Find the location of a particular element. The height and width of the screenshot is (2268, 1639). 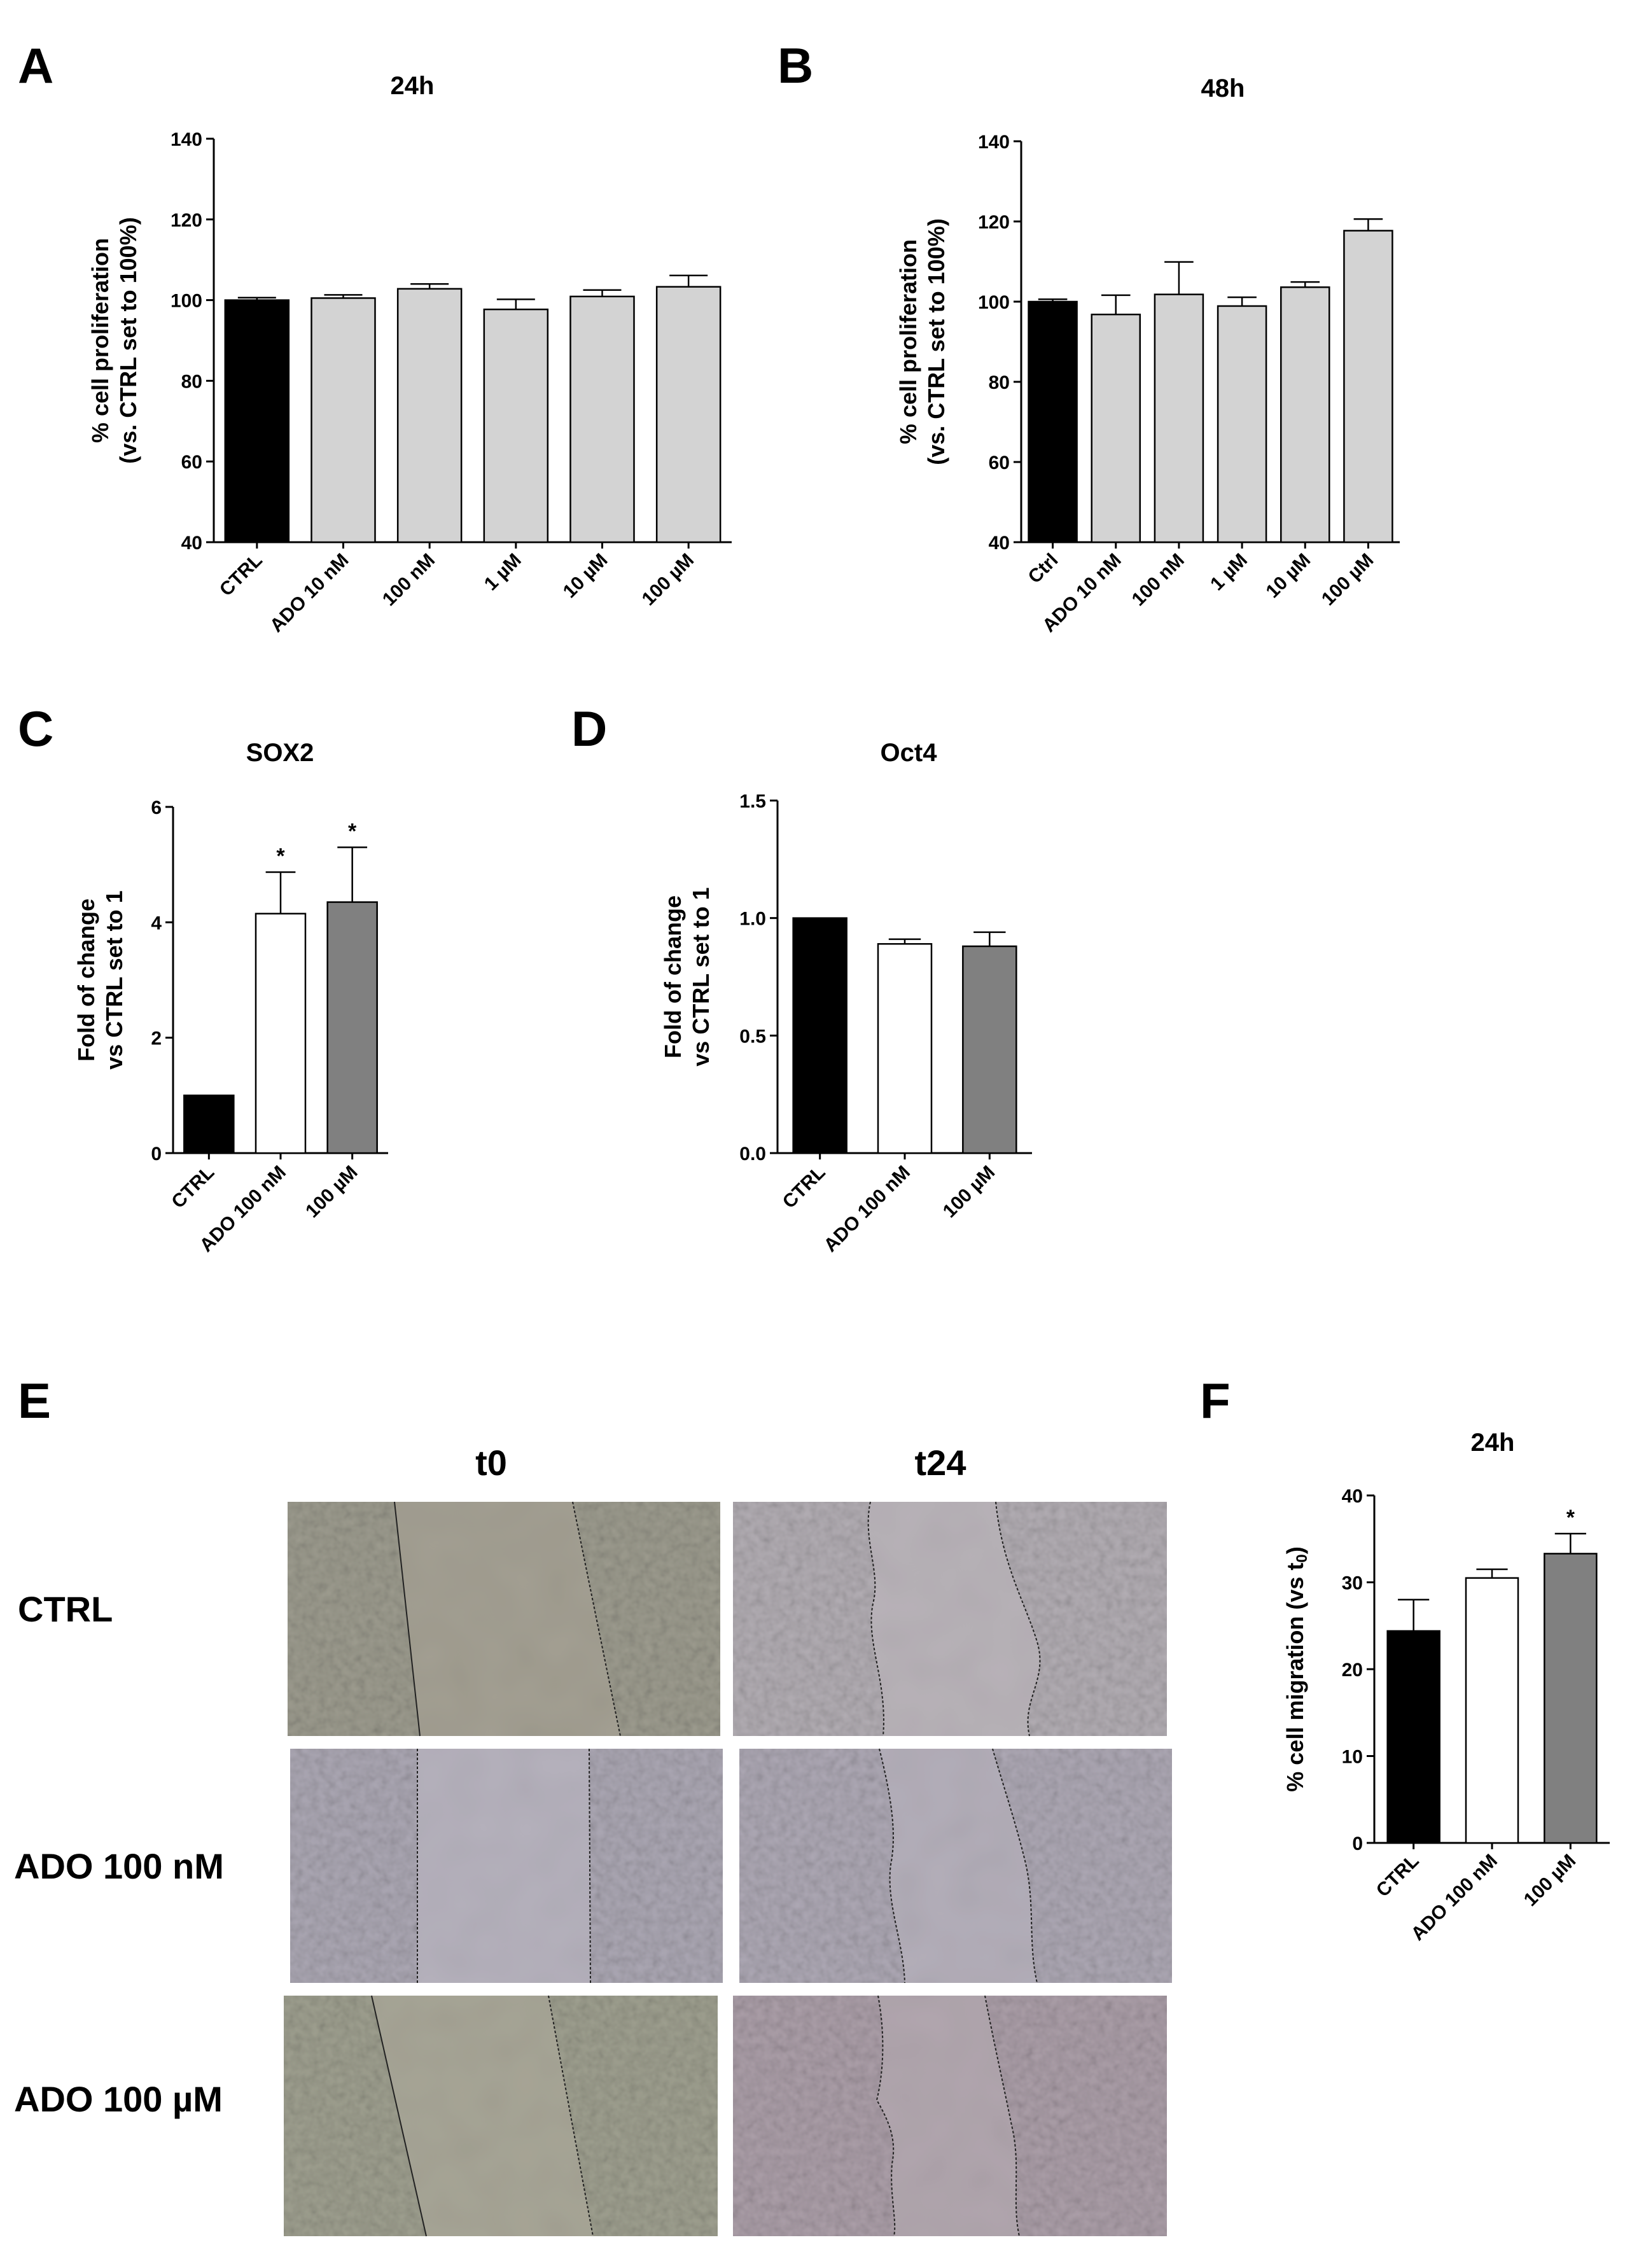

x-tick-label: Ctrl is located at coordinates (1043, 569).